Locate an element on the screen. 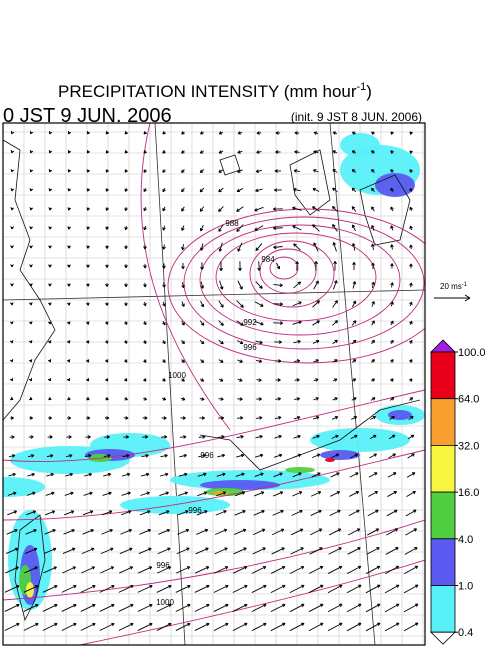 The image size is (500, 655). boundary-line is located at coordinates (352, 384).